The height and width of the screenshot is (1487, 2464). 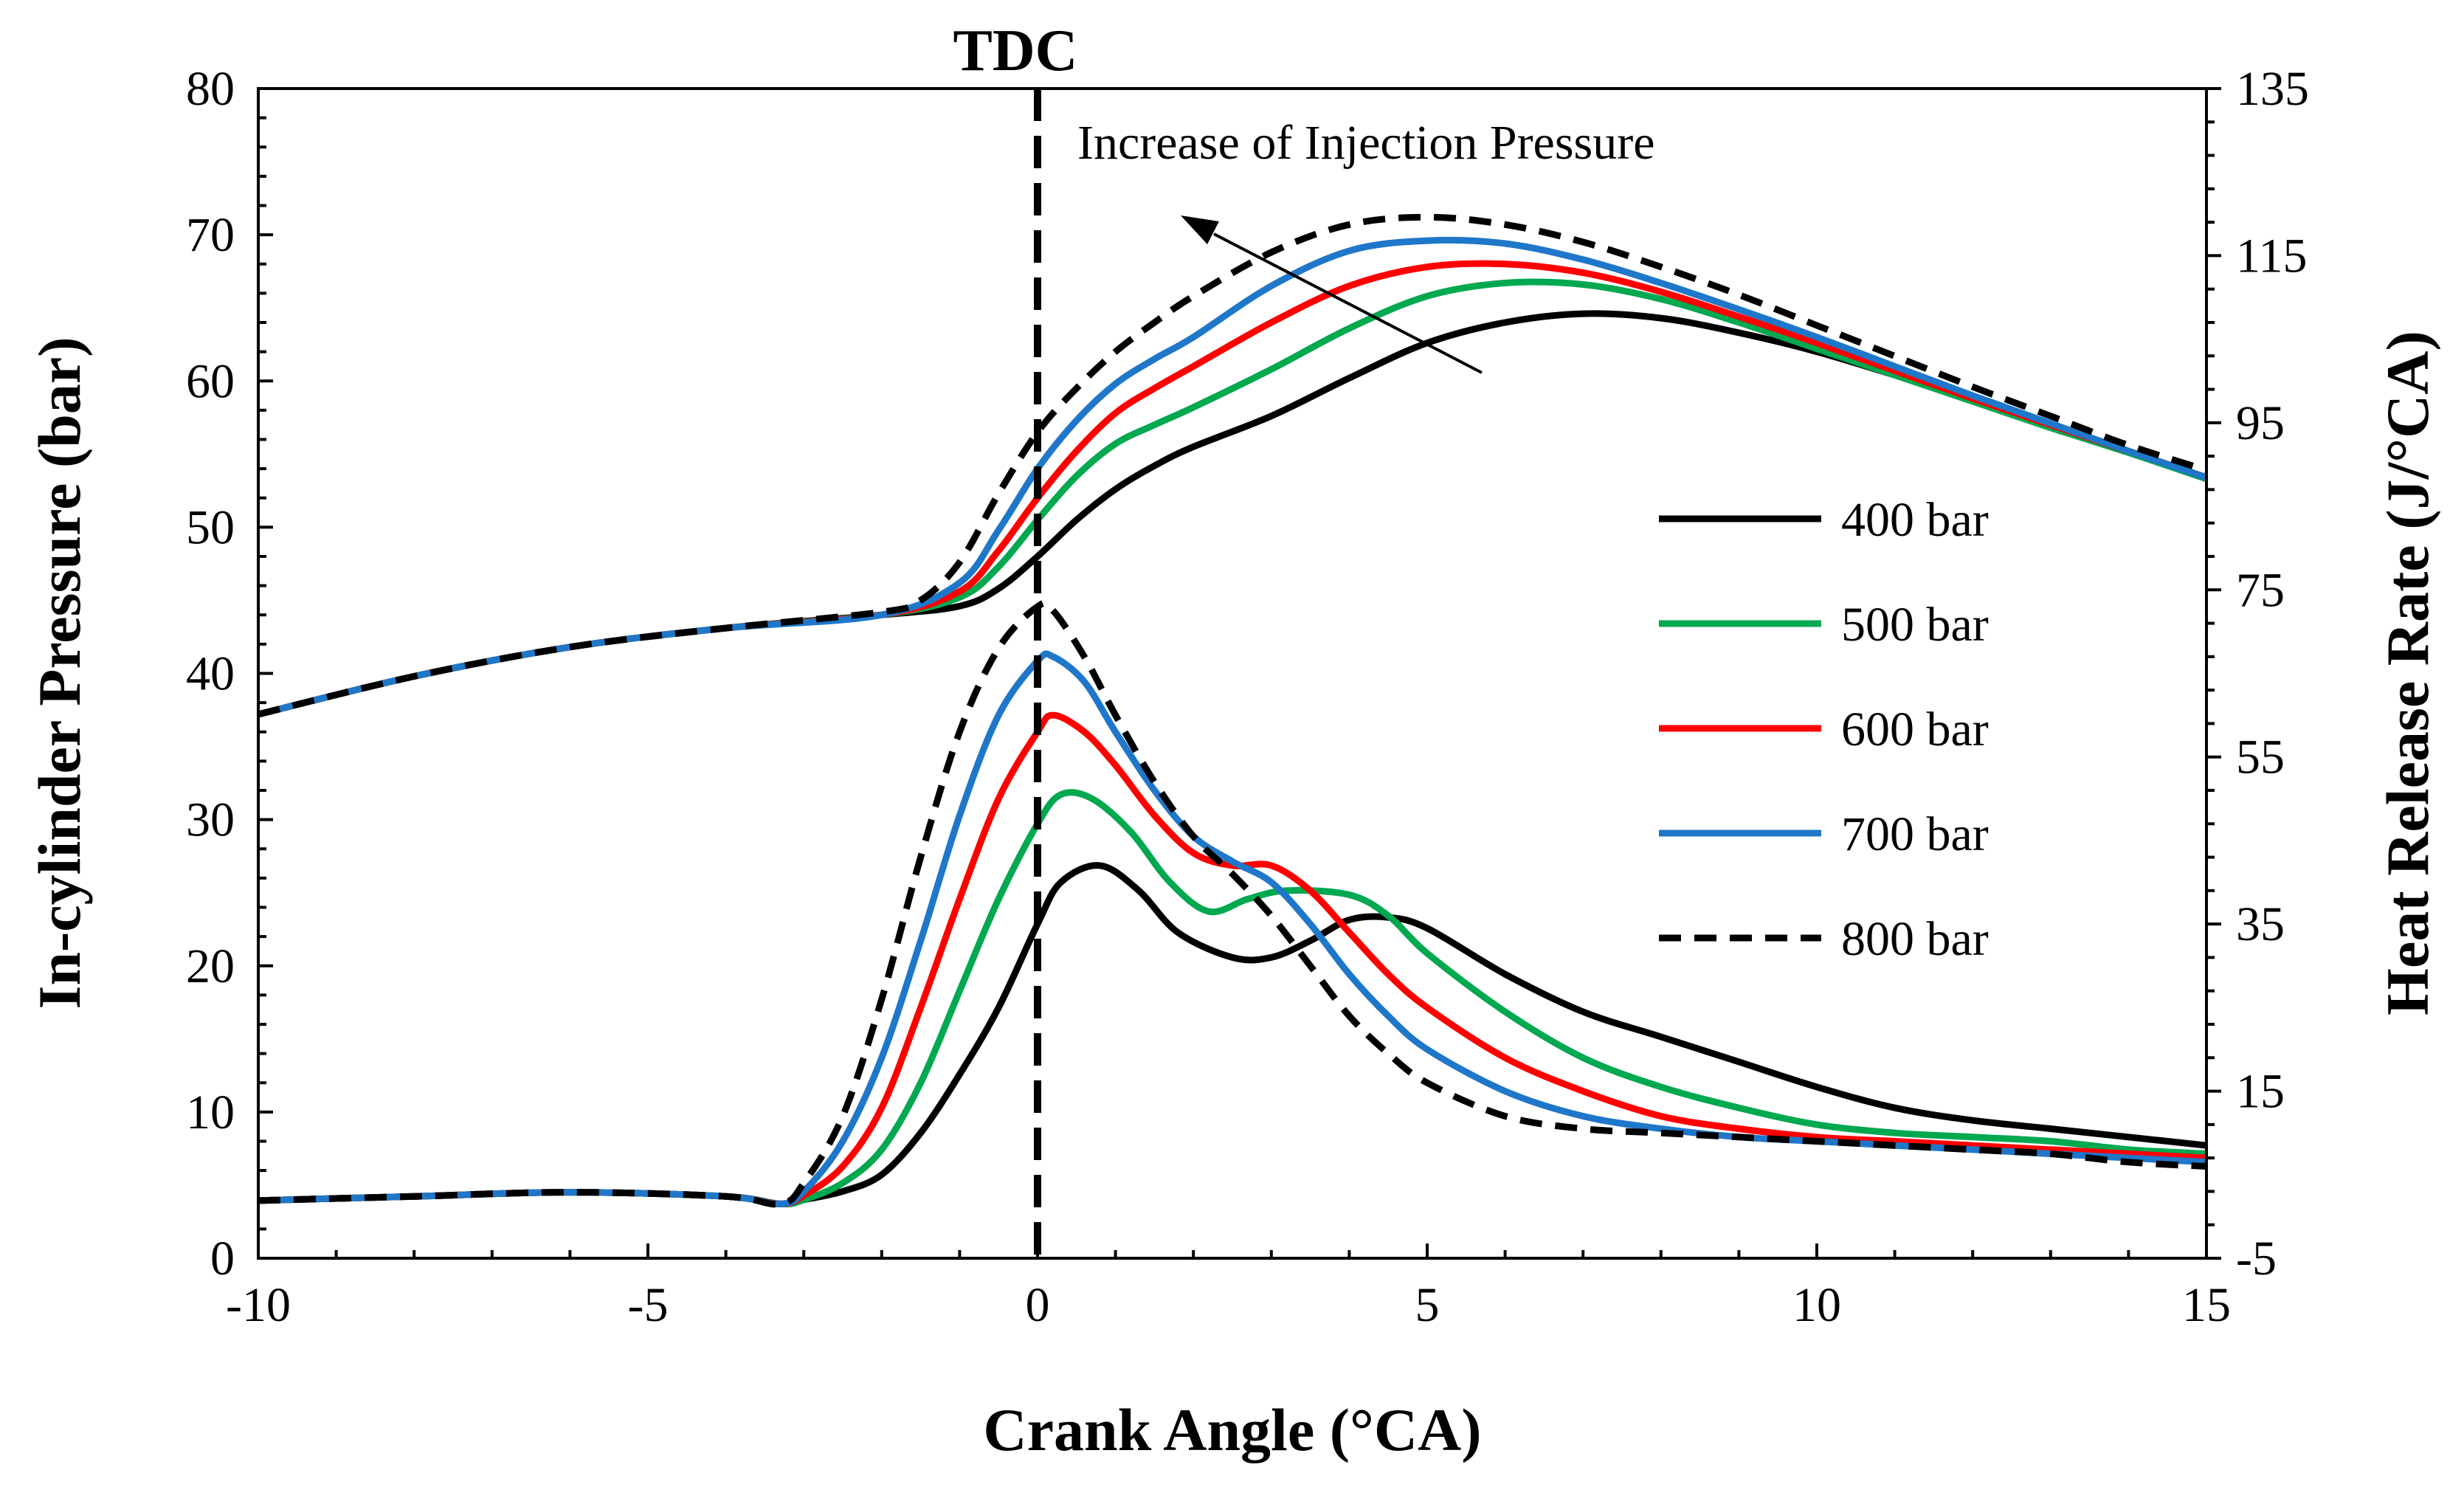 What do you see at coordinates (258, 1305) in the screenshot?
I see `x-tick-label: -10` at bounding box center [258, 1305].